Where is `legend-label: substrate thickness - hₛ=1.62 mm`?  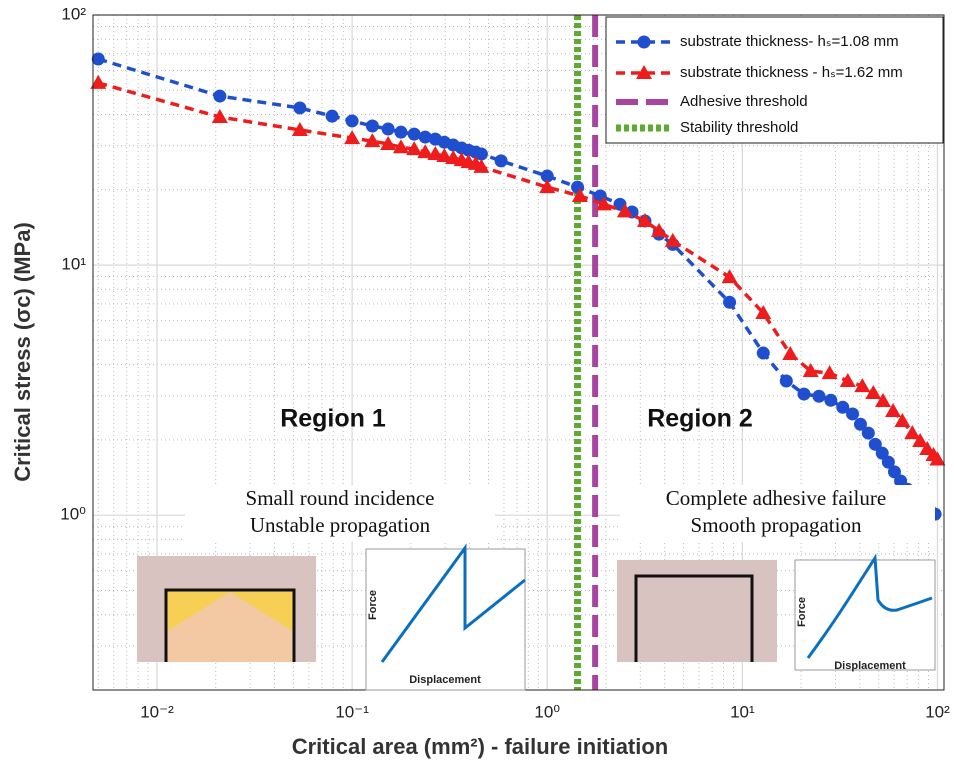 legend-label: substrate thickness - hₛ=1.62 mm is located at coordinates (791, 72).